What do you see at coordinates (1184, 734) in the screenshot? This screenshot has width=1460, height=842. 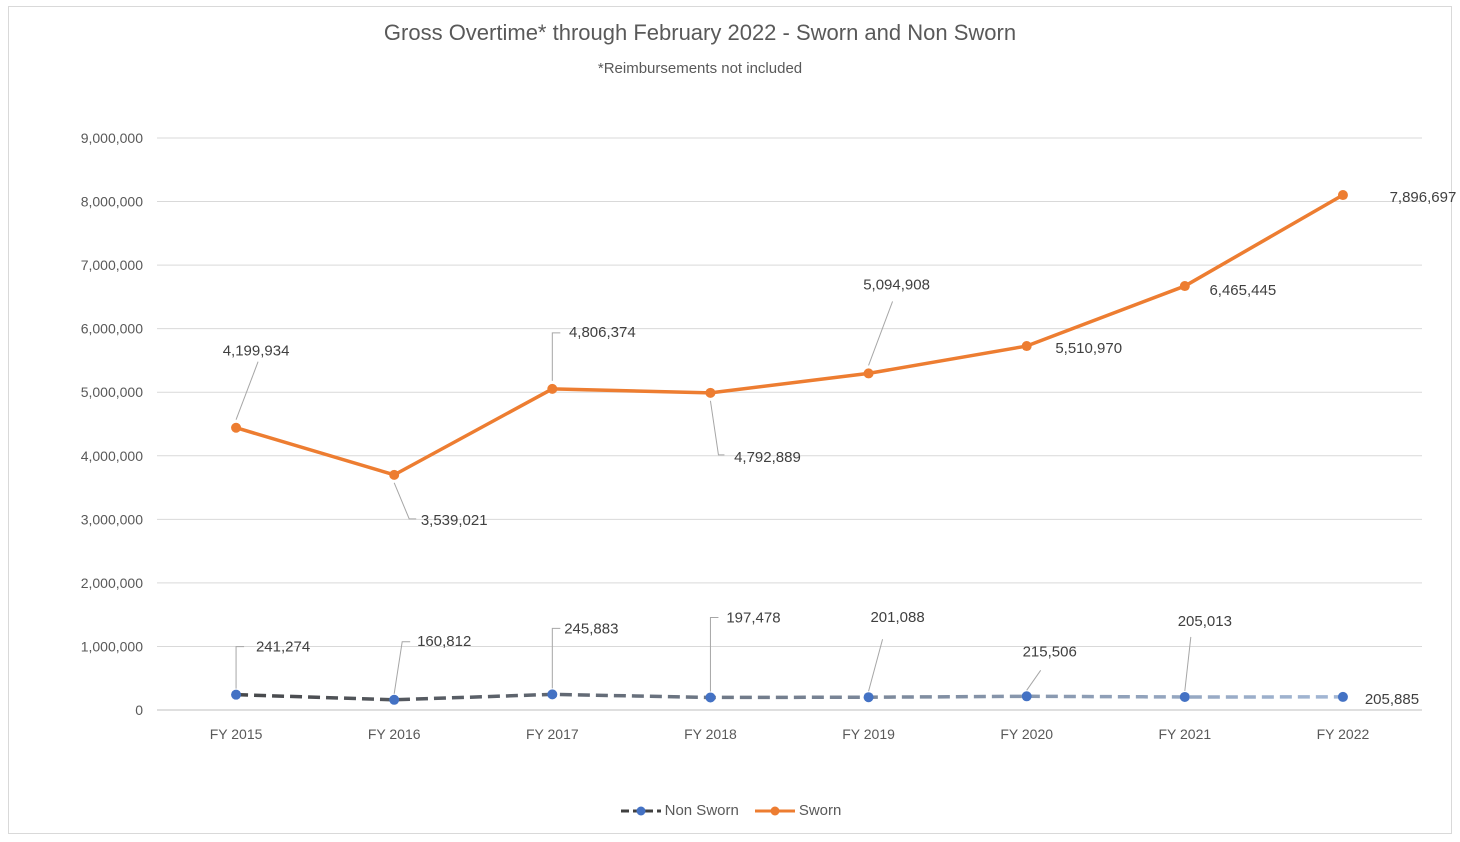 I see `x-tick-label: FY 2021` at bounding box center [1184, 734].